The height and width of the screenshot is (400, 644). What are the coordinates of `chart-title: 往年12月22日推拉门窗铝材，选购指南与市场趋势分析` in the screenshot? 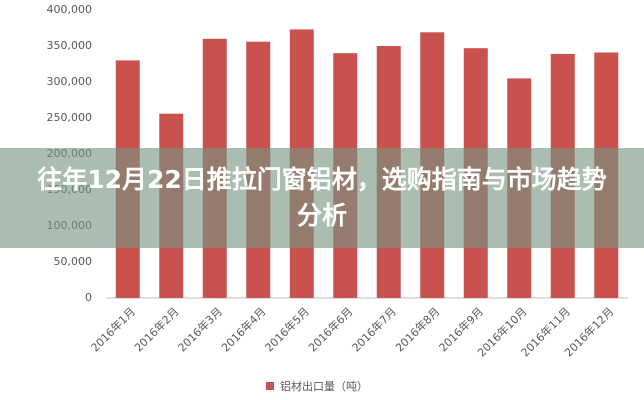 It's located at (322, 197).